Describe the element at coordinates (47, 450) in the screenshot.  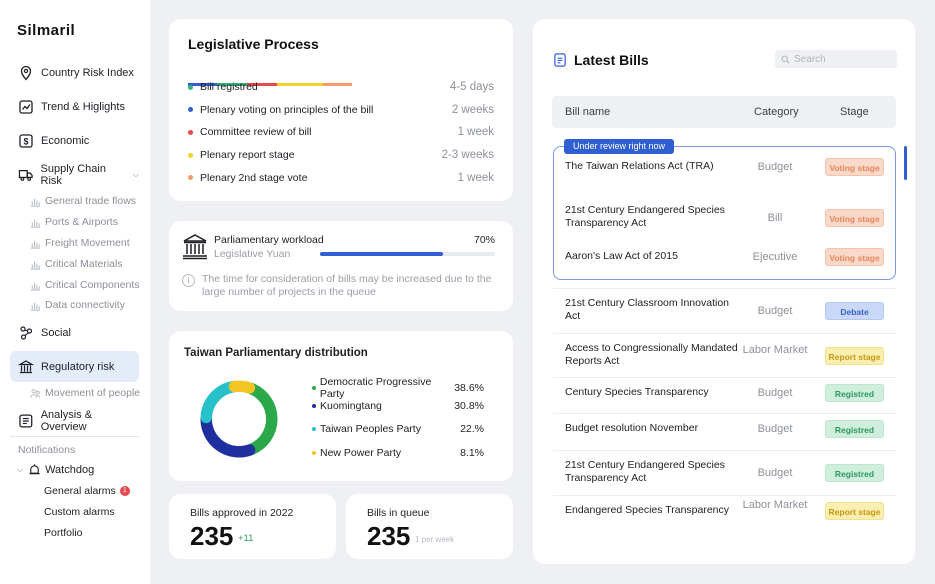
I see `notifications-label: Notifications` at that location.